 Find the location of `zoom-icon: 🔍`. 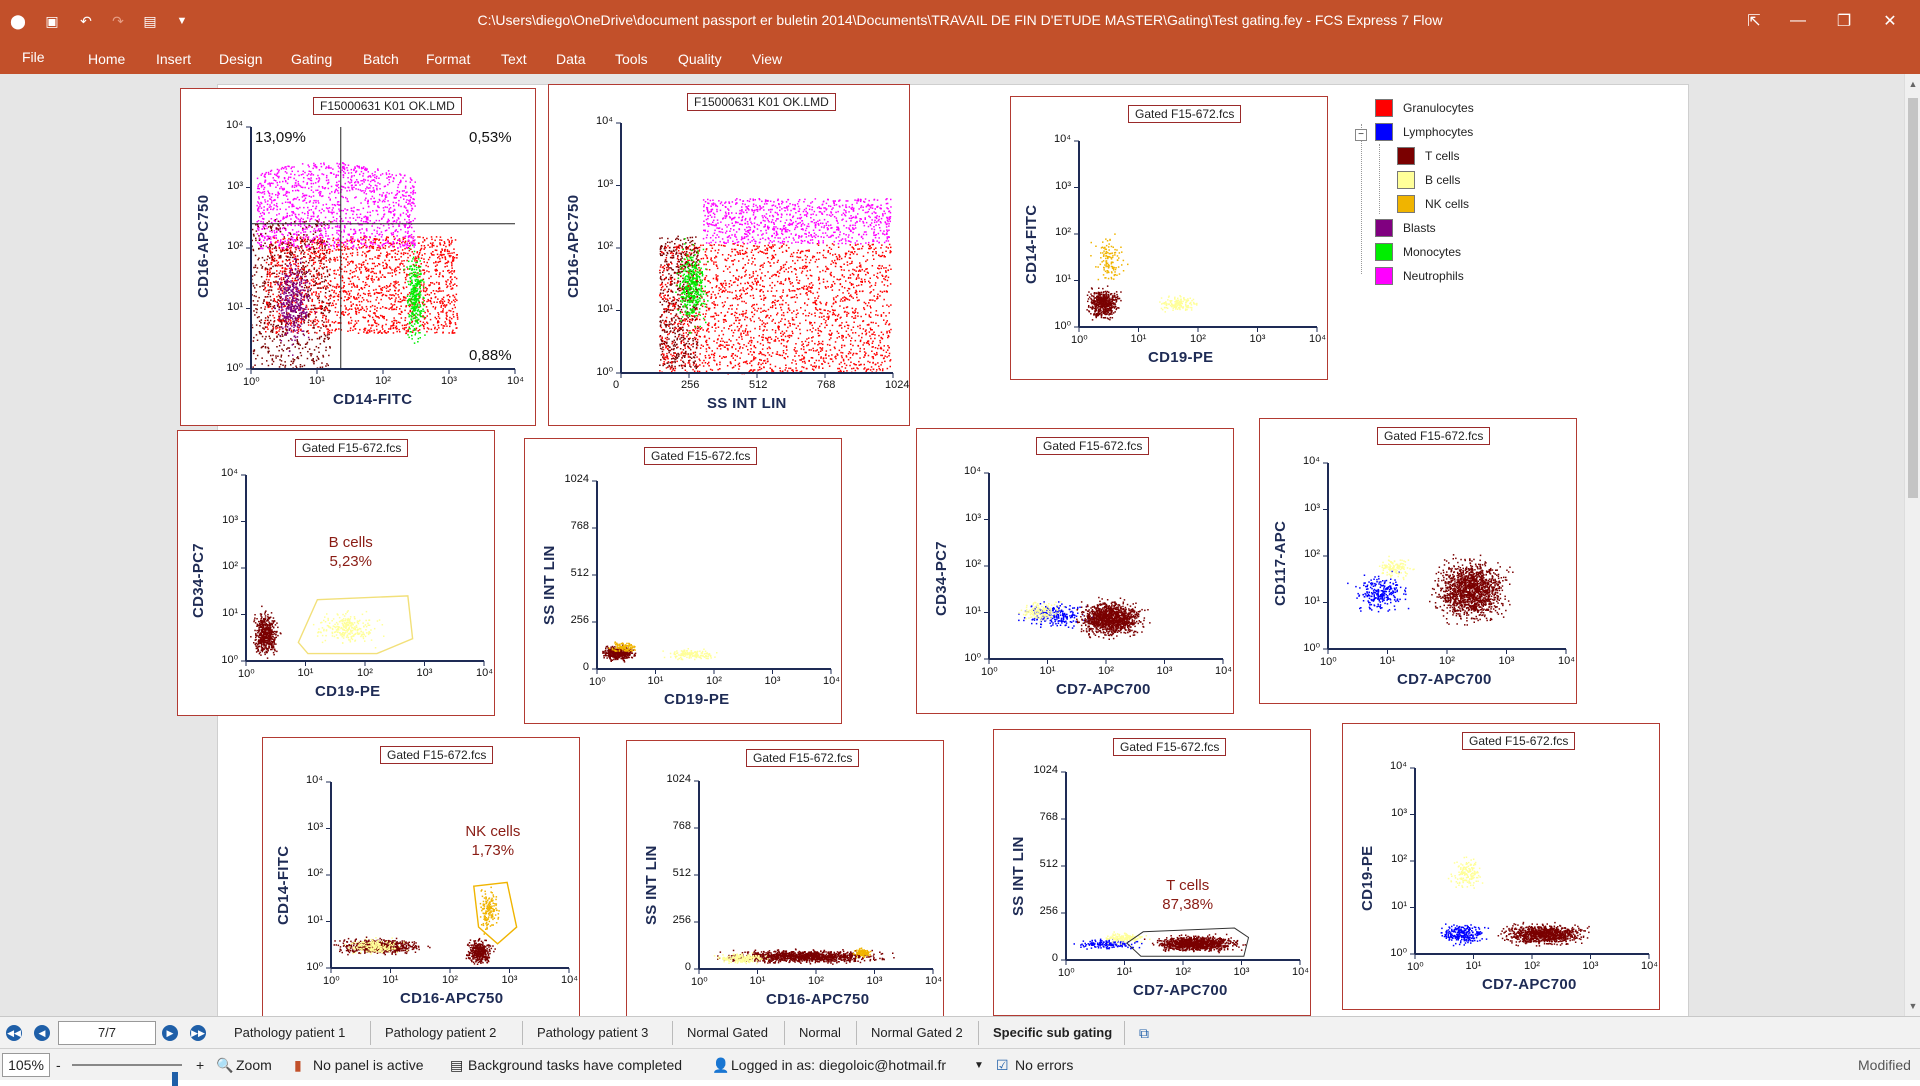

zoom-icon: 🔍 is located at coordinates (224, 1065).